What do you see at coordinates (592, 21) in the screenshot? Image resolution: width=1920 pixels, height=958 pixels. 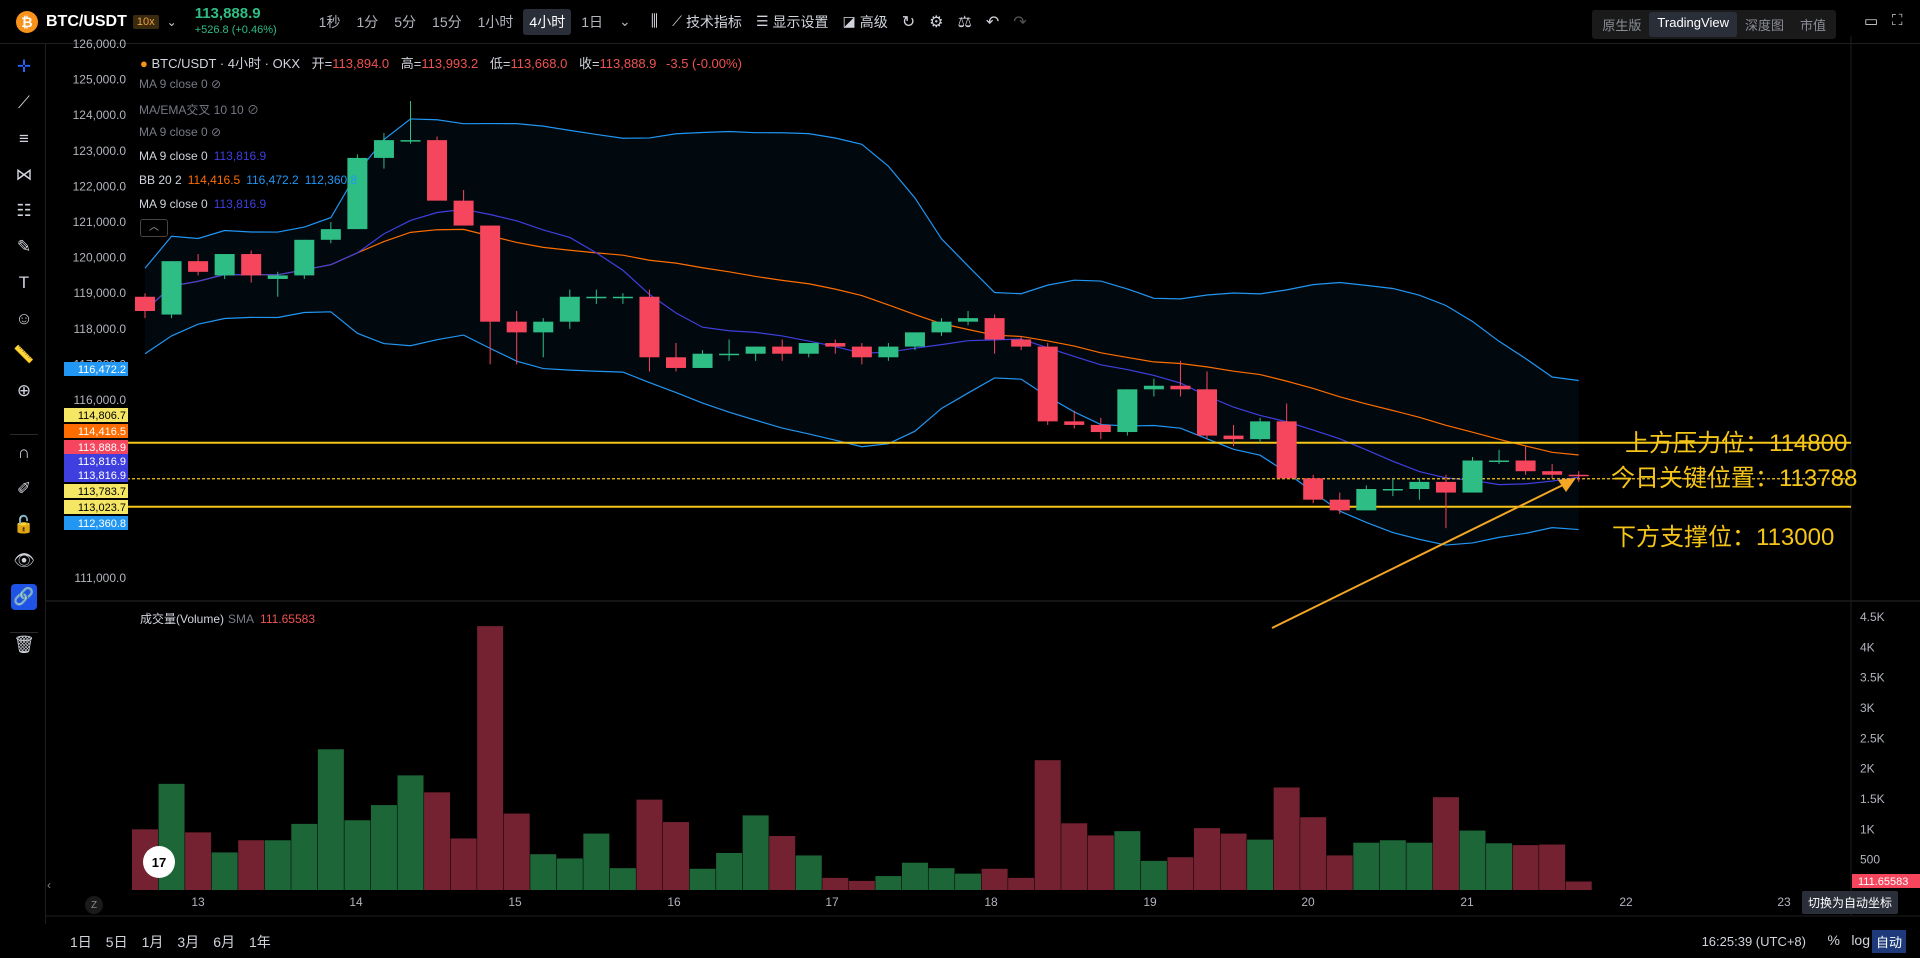 I see `interval-1d: 1日` at bounding box center [592, 21].